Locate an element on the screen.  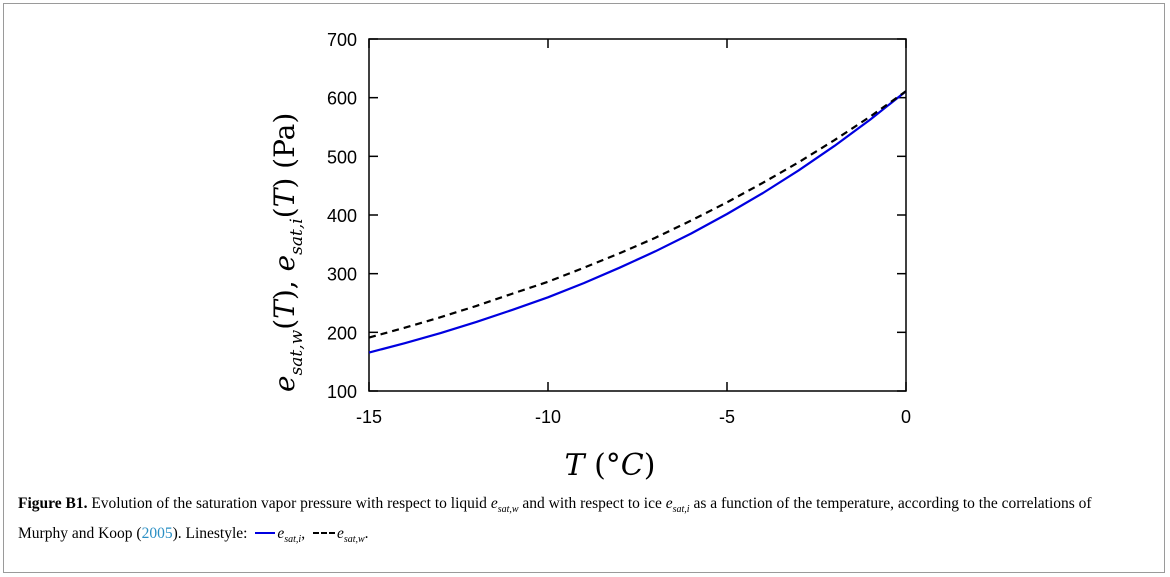
x-tick-label: -10 is located at coordinates (548, 417).